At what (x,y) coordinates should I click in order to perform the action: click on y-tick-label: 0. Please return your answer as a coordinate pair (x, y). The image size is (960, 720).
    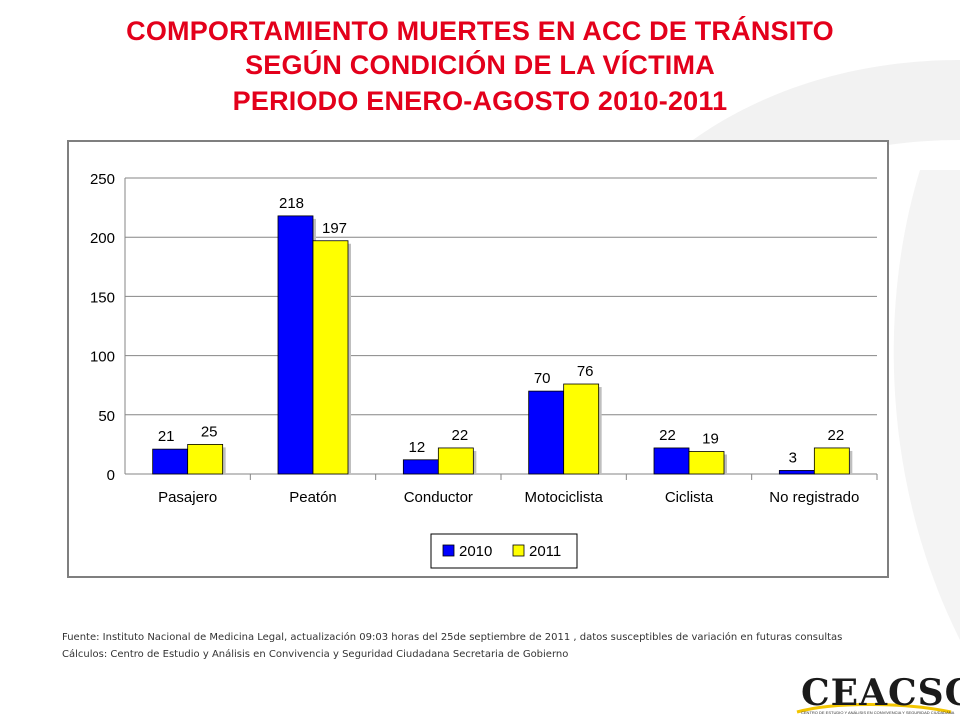
    Looking at the image, I should click on (111, 475).